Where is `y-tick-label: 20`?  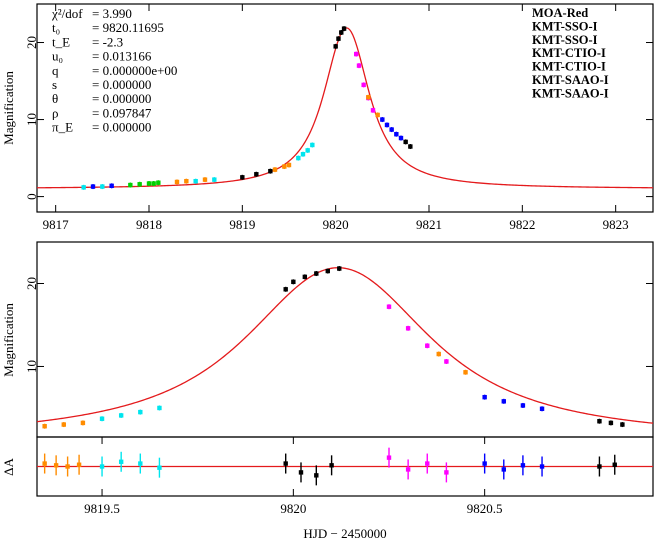
y-tick-label: 20 is located at coordinates (31, 42).